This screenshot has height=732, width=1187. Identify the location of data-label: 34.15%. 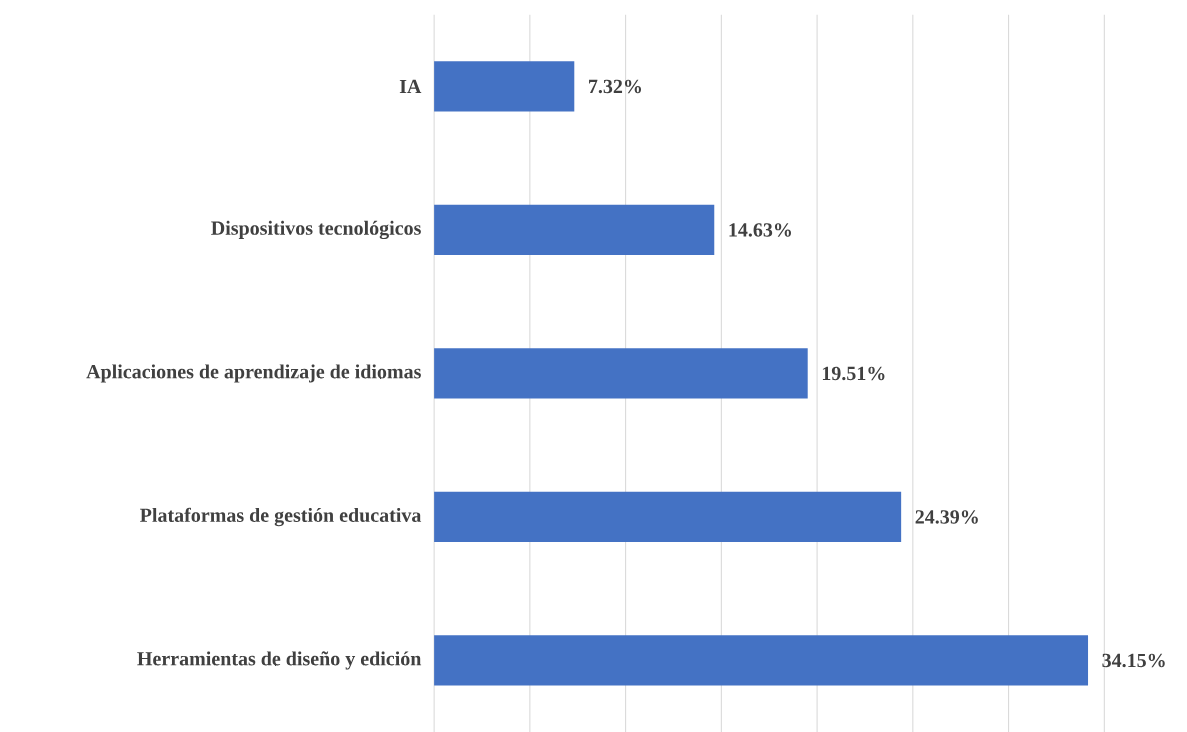
(1133, 660).